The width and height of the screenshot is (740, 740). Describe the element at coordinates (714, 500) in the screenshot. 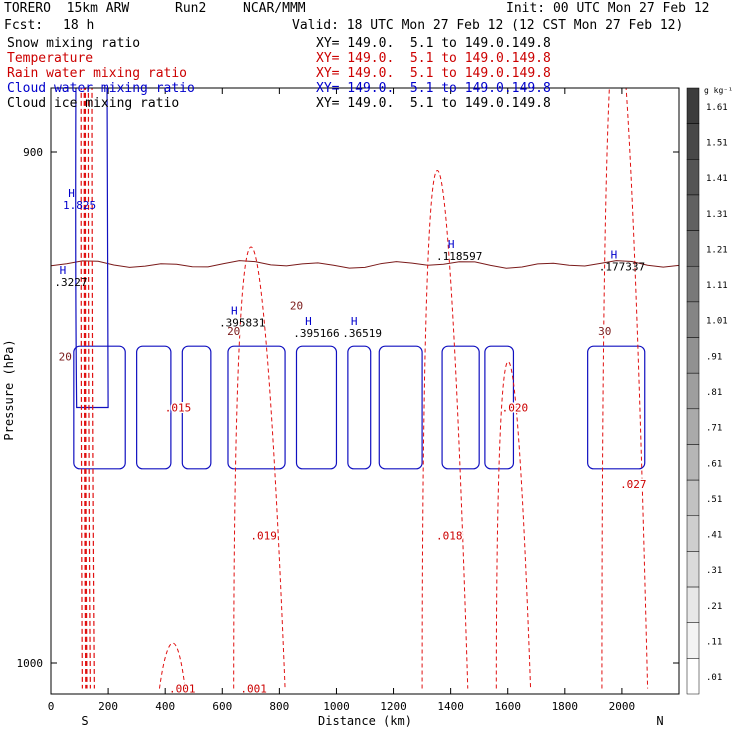

I see `colorbar-label: .51` at that location.